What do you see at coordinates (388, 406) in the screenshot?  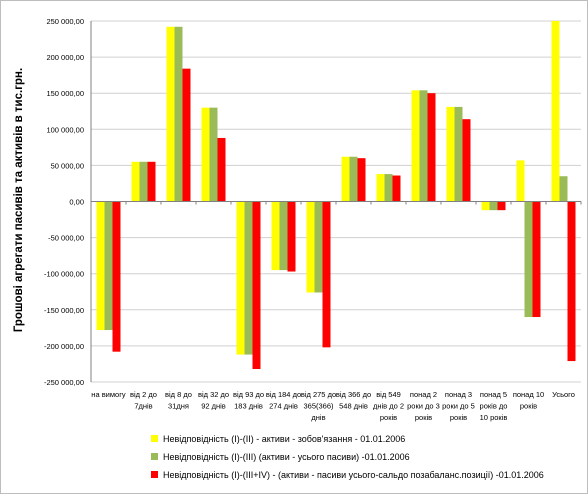 I see `x-tick-label: від 549 днів до 2 років` at bounding box center [388, 406].